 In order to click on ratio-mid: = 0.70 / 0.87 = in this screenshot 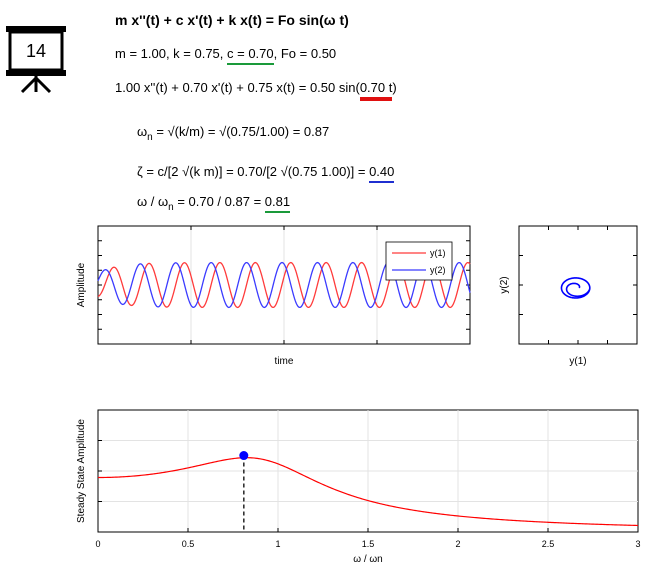, I will do `click(219, 201)`.